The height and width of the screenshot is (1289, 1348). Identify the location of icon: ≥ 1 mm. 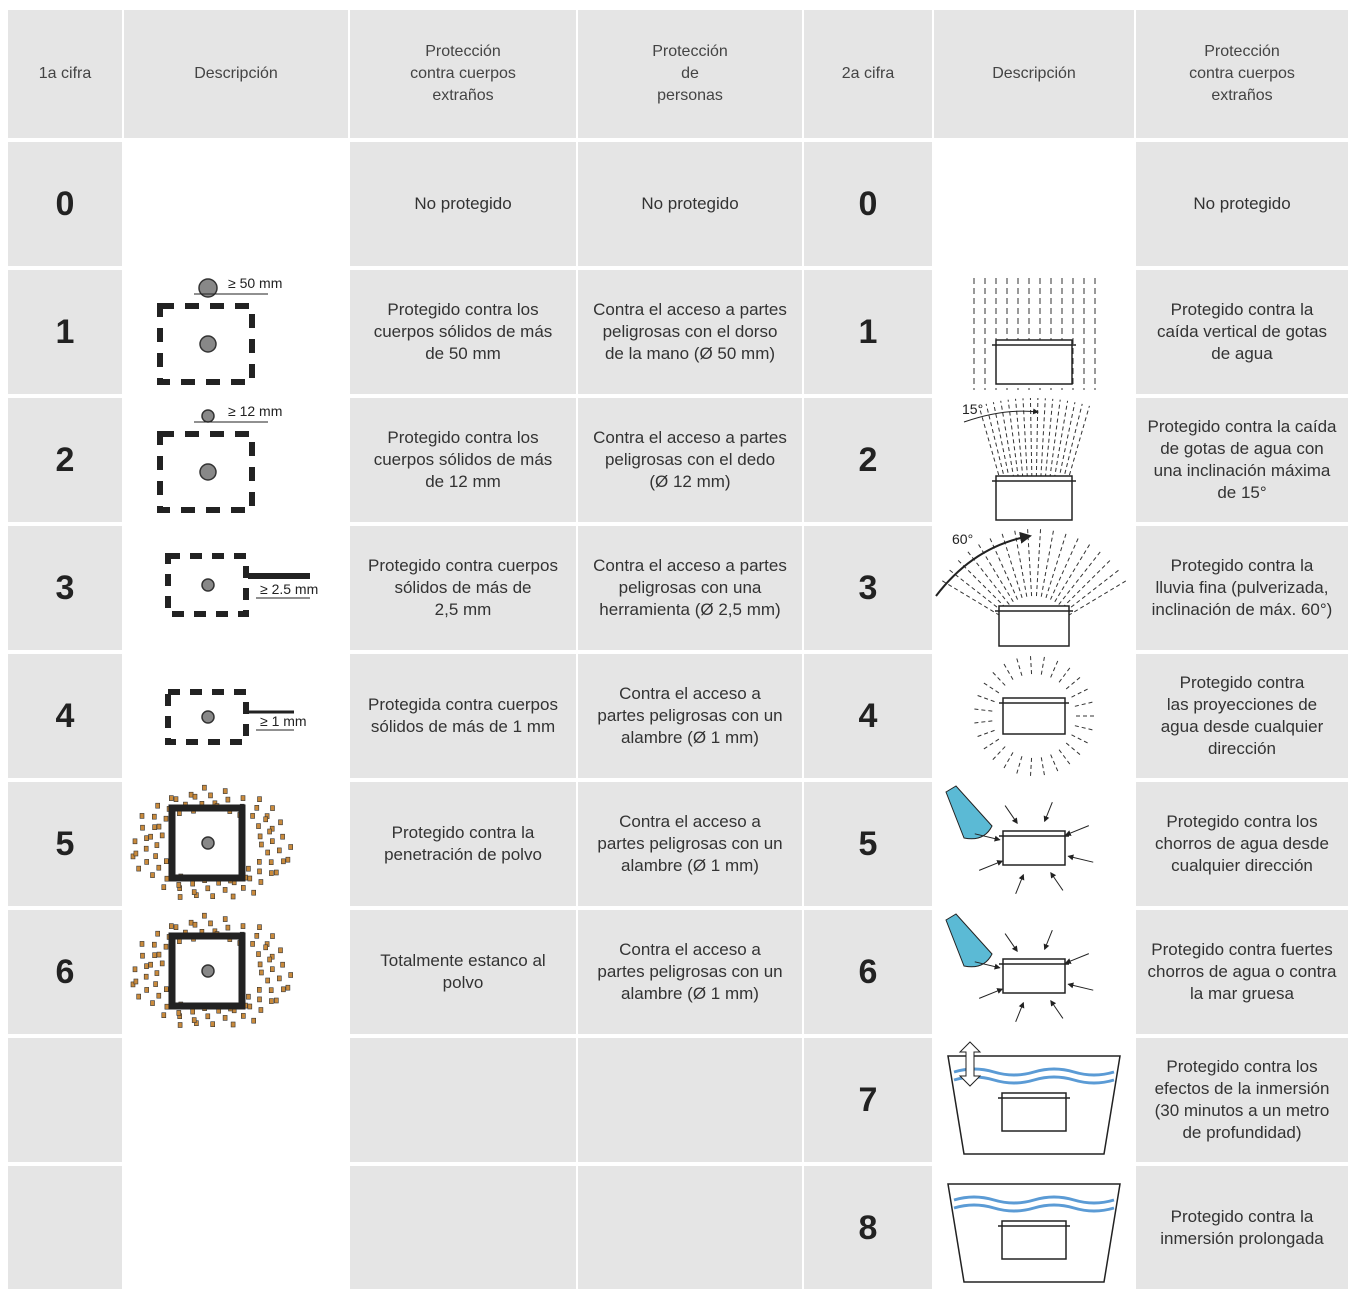
(236, 717).